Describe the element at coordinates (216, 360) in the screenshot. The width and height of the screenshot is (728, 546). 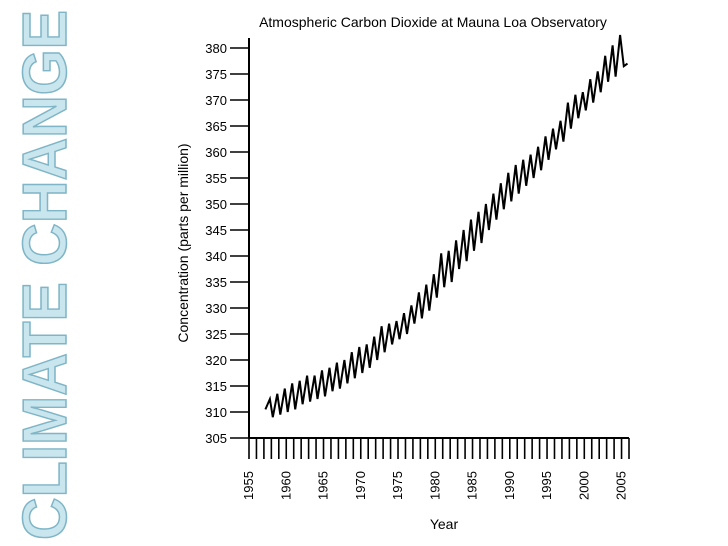
I see `y-tick-label: 320` at that location.